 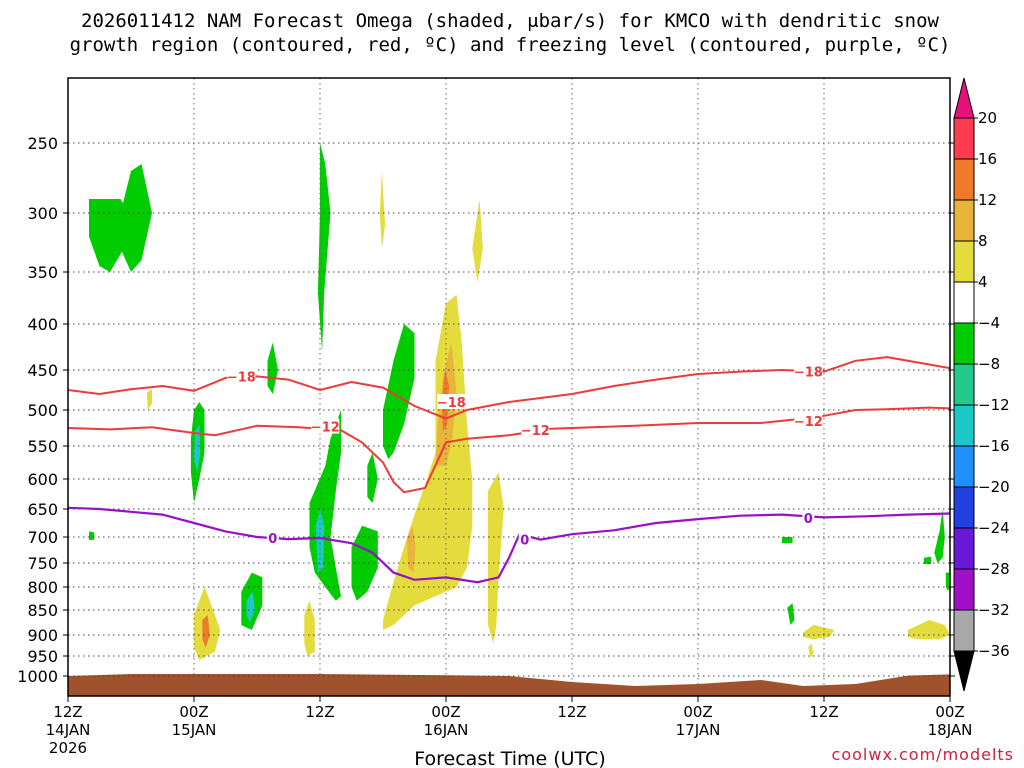 What do you see at coordinates (994, 487) in the screenshot?
I see `colorbar-label: −20` at bounding box center [994, 487].